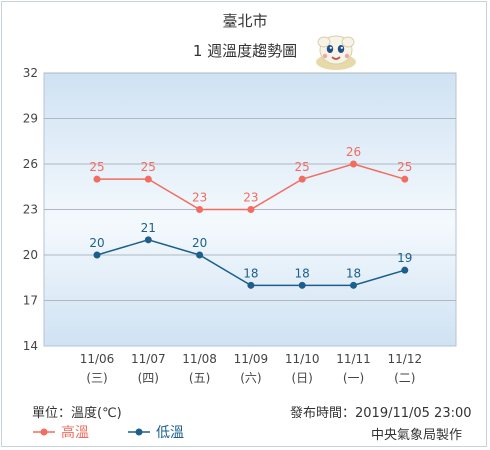 The height and width of the screenshot is (450, 490). I want to click on legend-low-label: 低溫, so click(170, 433).